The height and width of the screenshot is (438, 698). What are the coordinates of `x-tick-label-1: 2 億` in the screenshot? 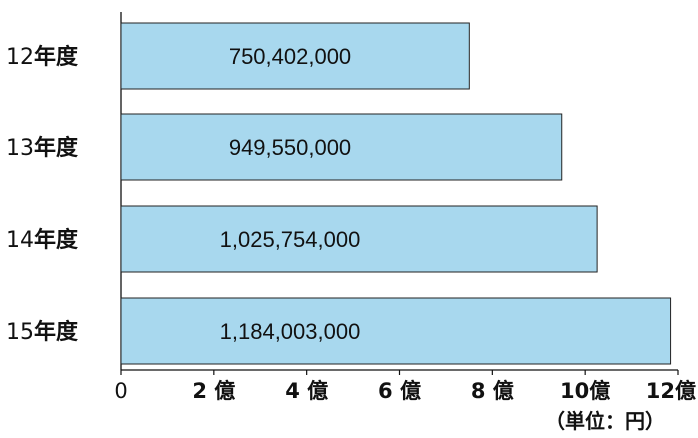 It's located at (213, 391).